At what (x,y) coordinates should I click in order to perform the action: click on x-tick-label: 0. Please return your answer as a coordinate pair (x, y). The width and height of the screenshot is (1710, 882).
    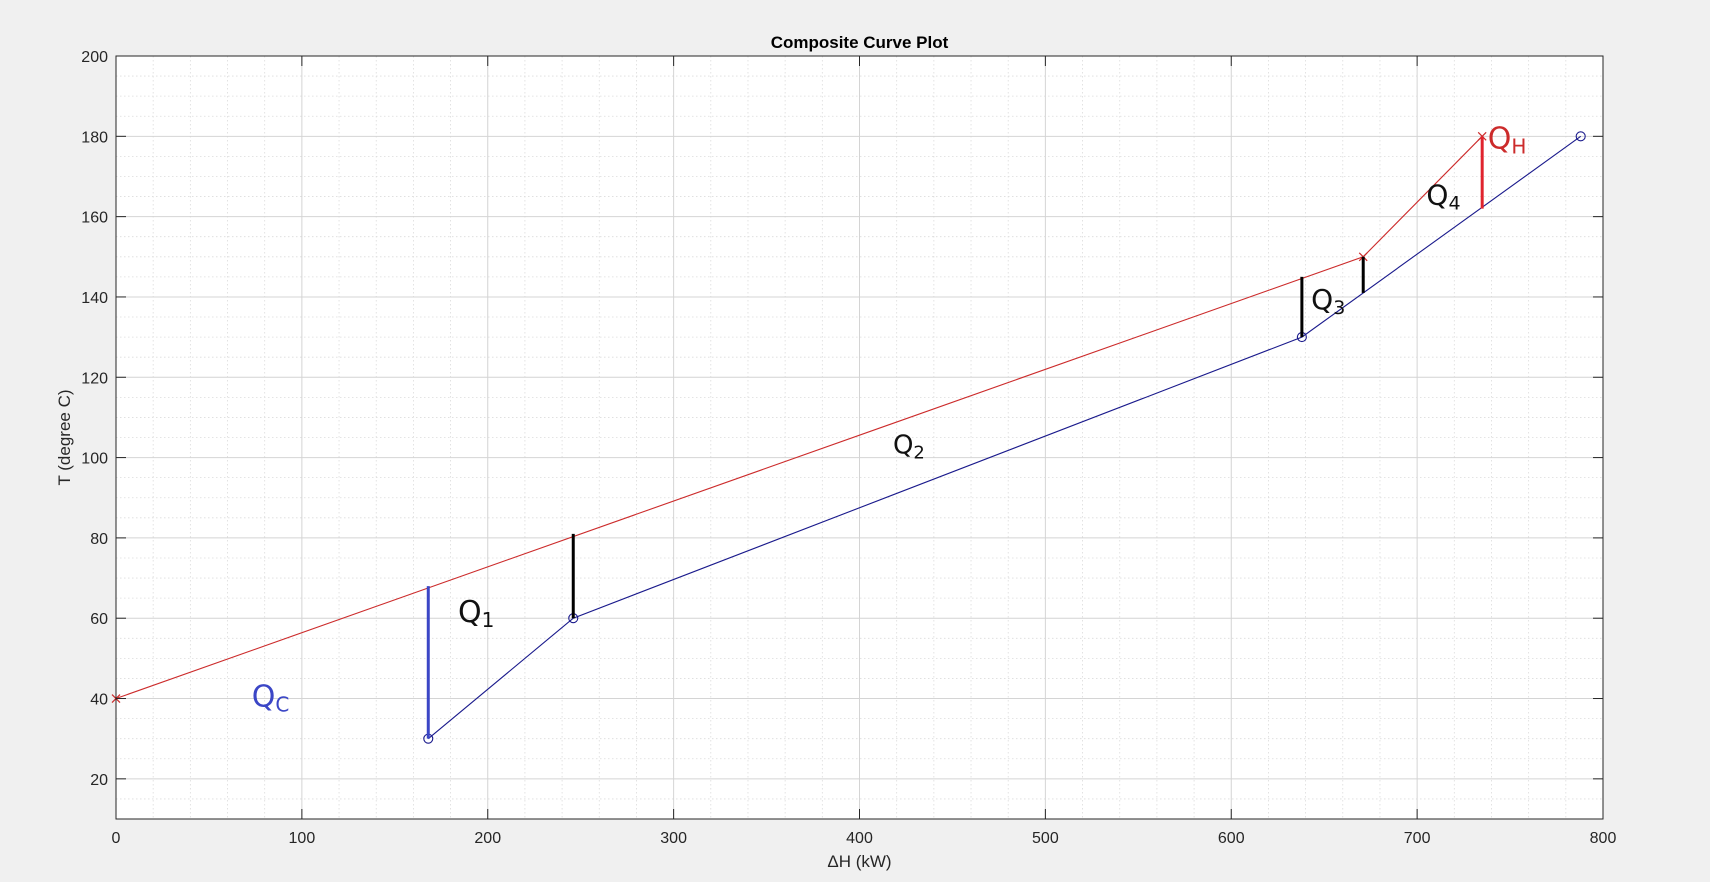
    Looking at the image, I should click on (116, 838).